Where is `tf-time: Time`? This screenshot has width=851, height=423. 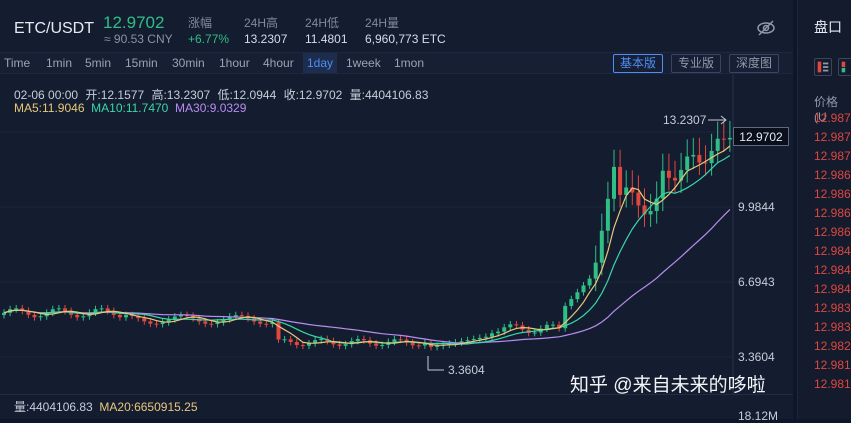
tf-time: Time is located at coordinates (17, 63).